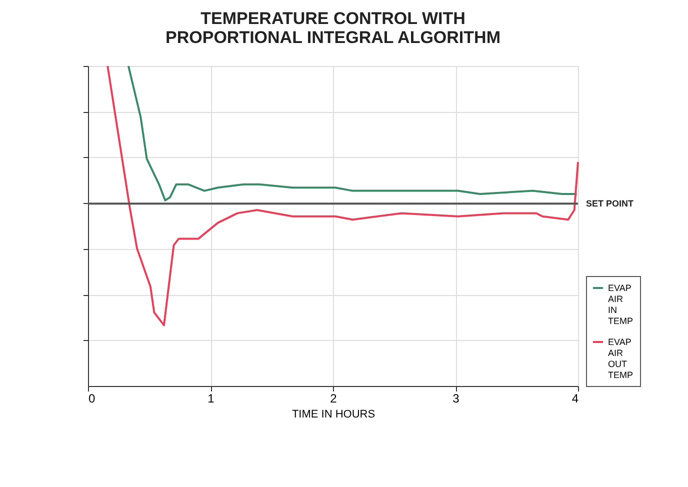 The image size is (688, 487). Describe the element at coordinates (333, 28) in the screenshot. I see `chart-title: TEMPERATURE CONTROL WITH PROPORTIONAL INTEGRAL ALGORITHM` at that location.